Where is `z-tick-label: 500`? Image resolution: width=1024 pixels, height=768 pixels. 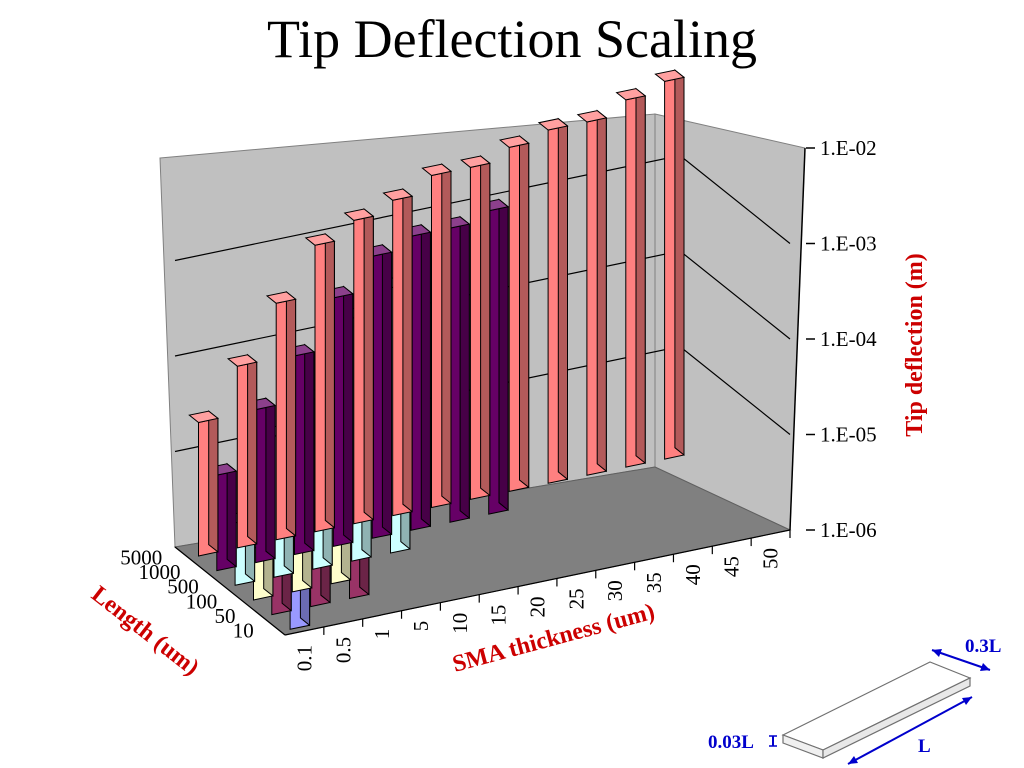
z-tick-label: 500 is located at coordinates (183, 587).